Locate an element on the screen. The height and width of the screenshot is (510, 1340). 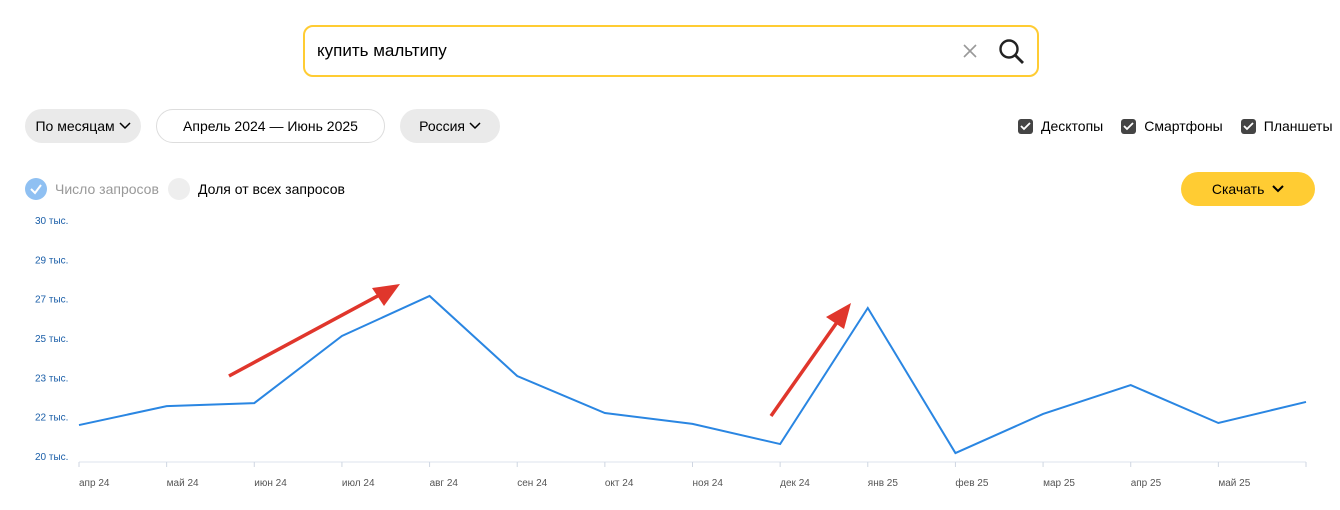
search-query: купить мальтипу is located at coordinates (382, 50).